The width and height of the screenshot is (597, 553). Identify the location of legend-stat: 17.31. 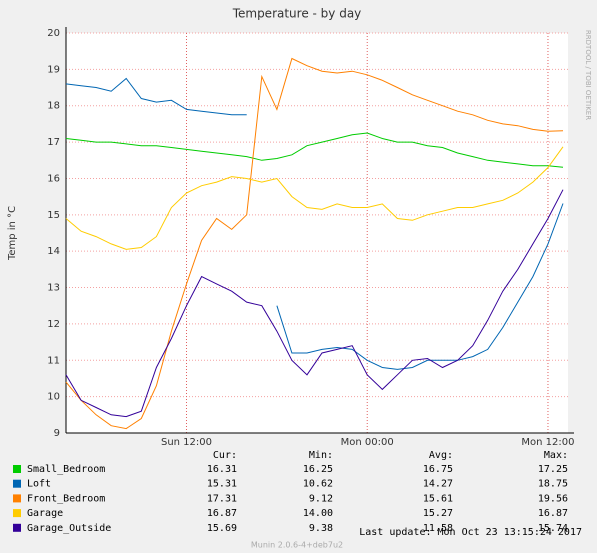
(222, 498).